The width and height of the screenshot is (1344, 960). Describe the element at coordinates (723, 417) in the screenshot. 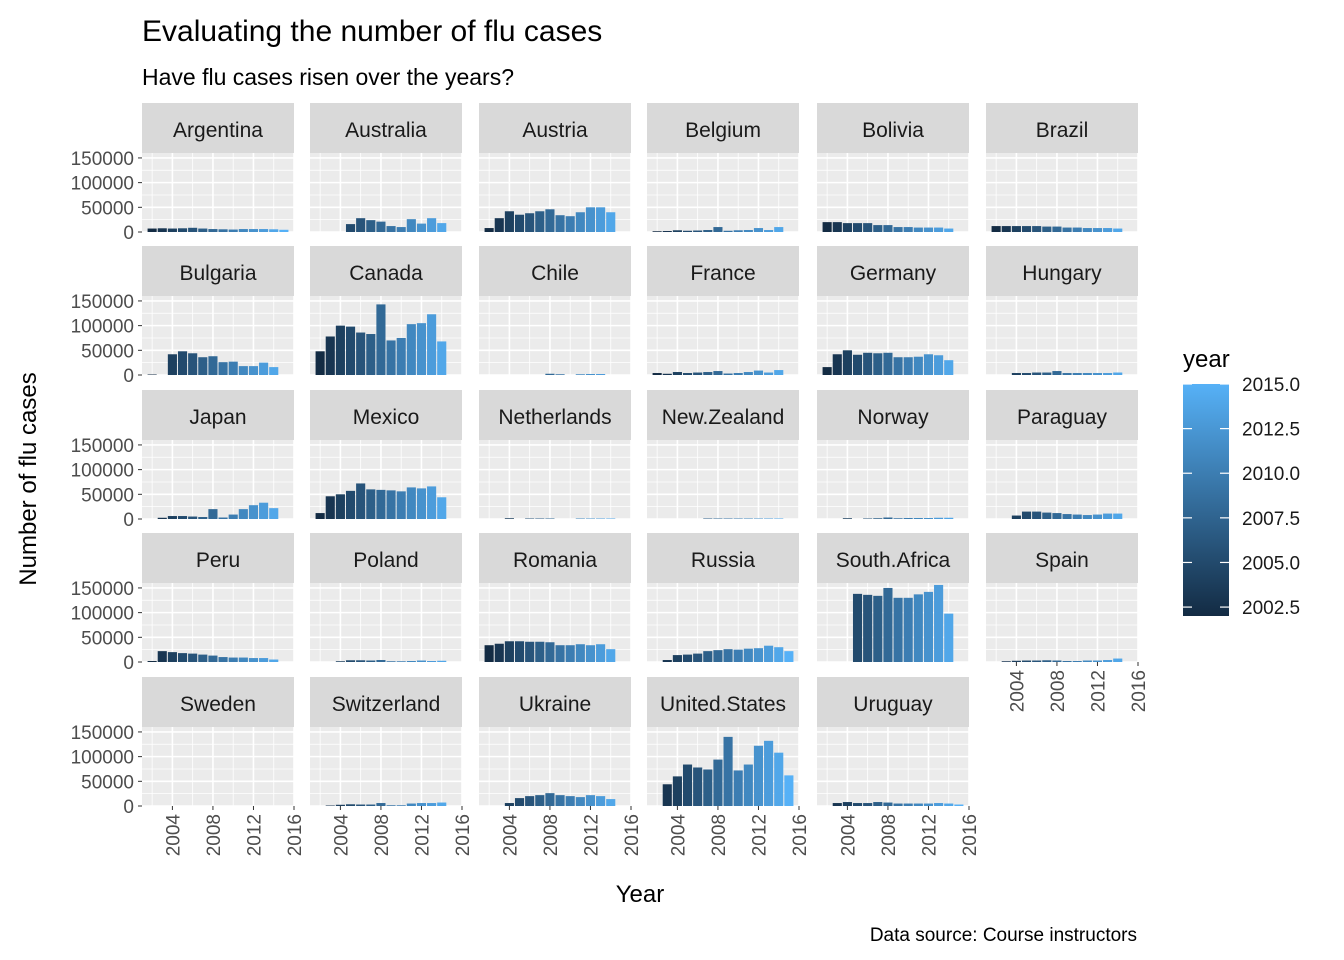

I see `facet-label: New.Zealand` at that location.